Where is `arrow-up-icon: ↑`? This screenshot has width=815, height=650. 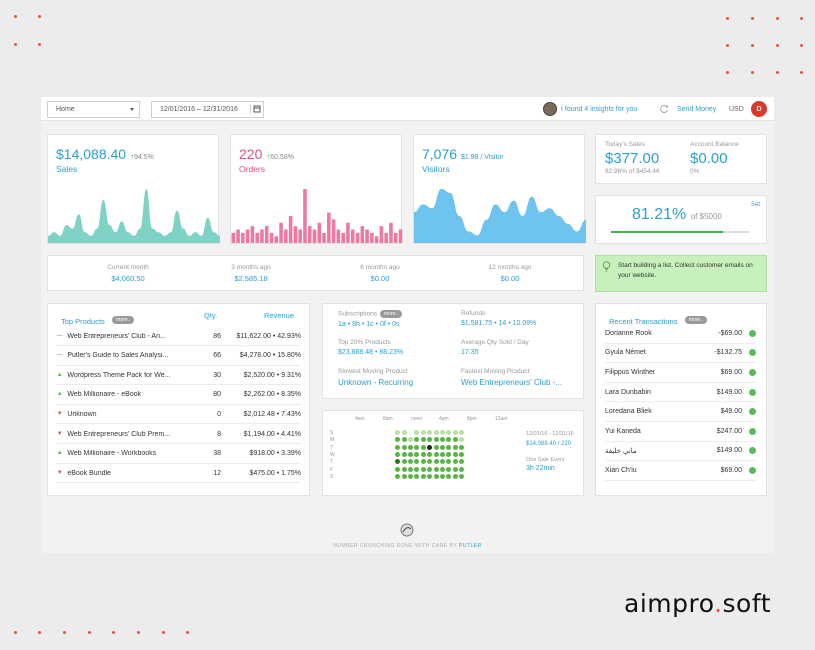
arrow-up-icon: ↑ is located at coordinates (131, 156).